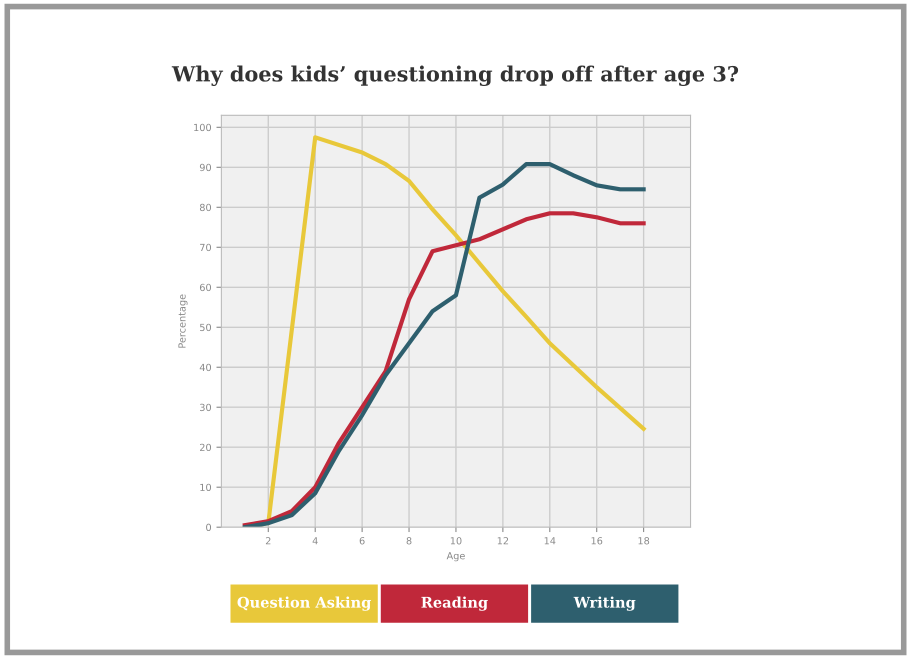  I want to click on y-tick-label: 10, so click(206, 488).